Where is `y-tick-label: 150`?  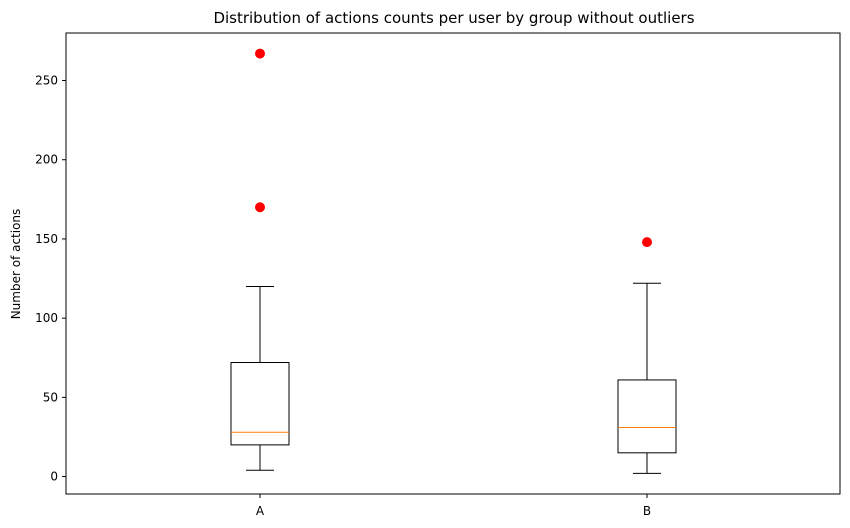 y-tick-label: 150 is located at coordinates (46, 239).